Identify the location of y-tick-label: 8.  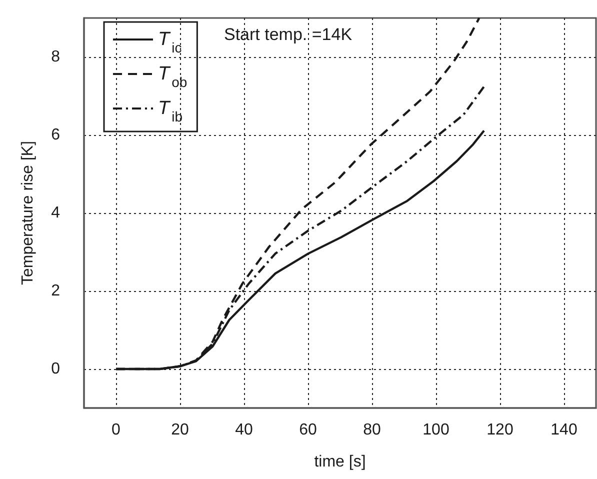
(55, 57).